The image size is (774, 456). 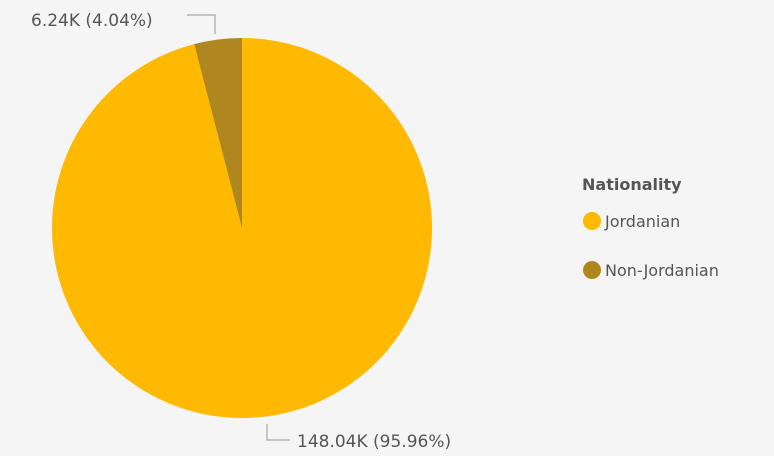 I want to click on data-label-jordanian: 148.04K (95.96%), so click(x=374, y=442).